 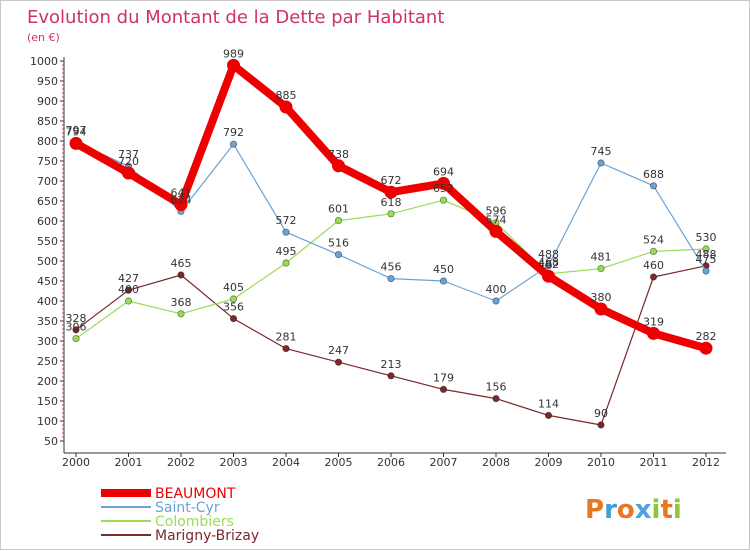 What do you see at coordinates (653, 321) in the screenshot?
I see `data-label: 319` at bounding box center [653, 321].